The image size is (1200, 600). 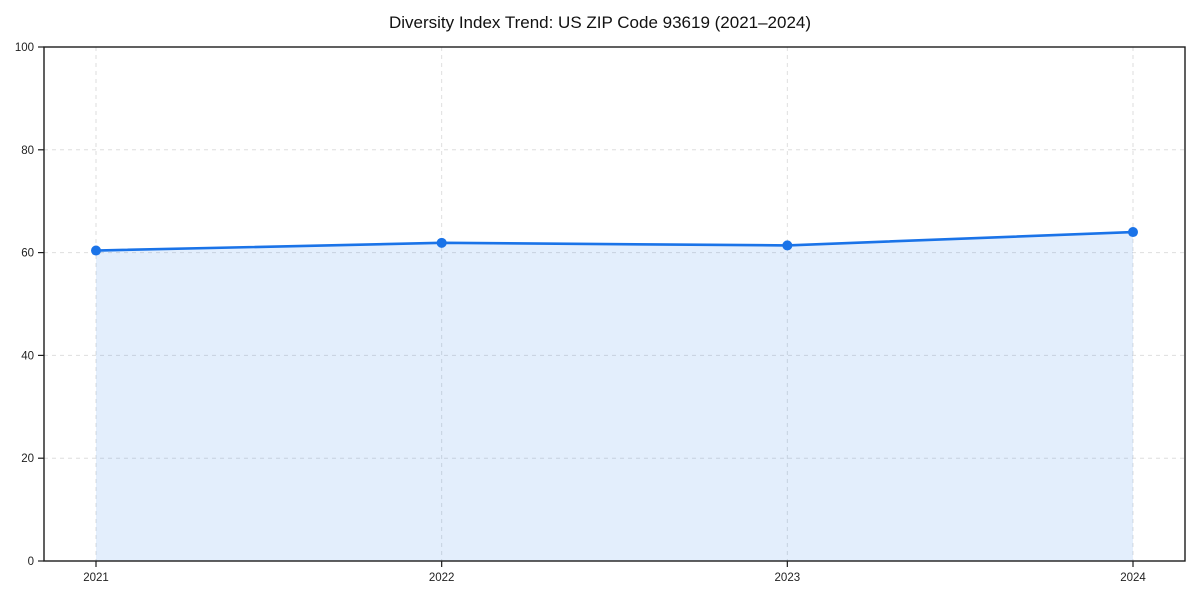 What do you see at coordinates (31, 562) in the screenshot?
I see `y-tick-label: 0` at bounding box center [31, 562].